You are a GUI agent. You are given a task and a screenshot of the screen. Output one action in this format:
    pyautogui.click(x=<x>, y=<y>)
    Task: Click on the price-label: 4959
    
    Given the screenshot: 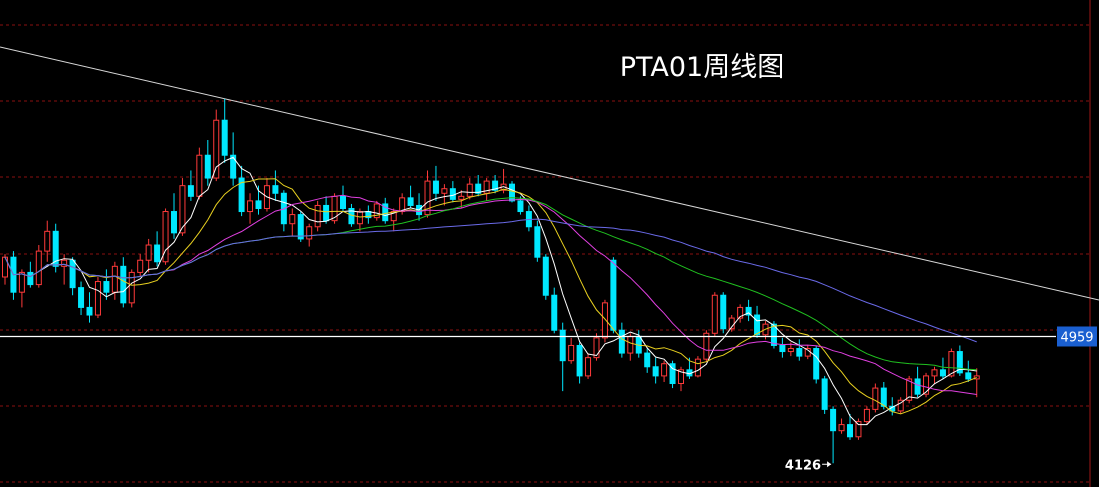 What is the action you would take?
    pyautogui.click(x=1076, y=337)
    